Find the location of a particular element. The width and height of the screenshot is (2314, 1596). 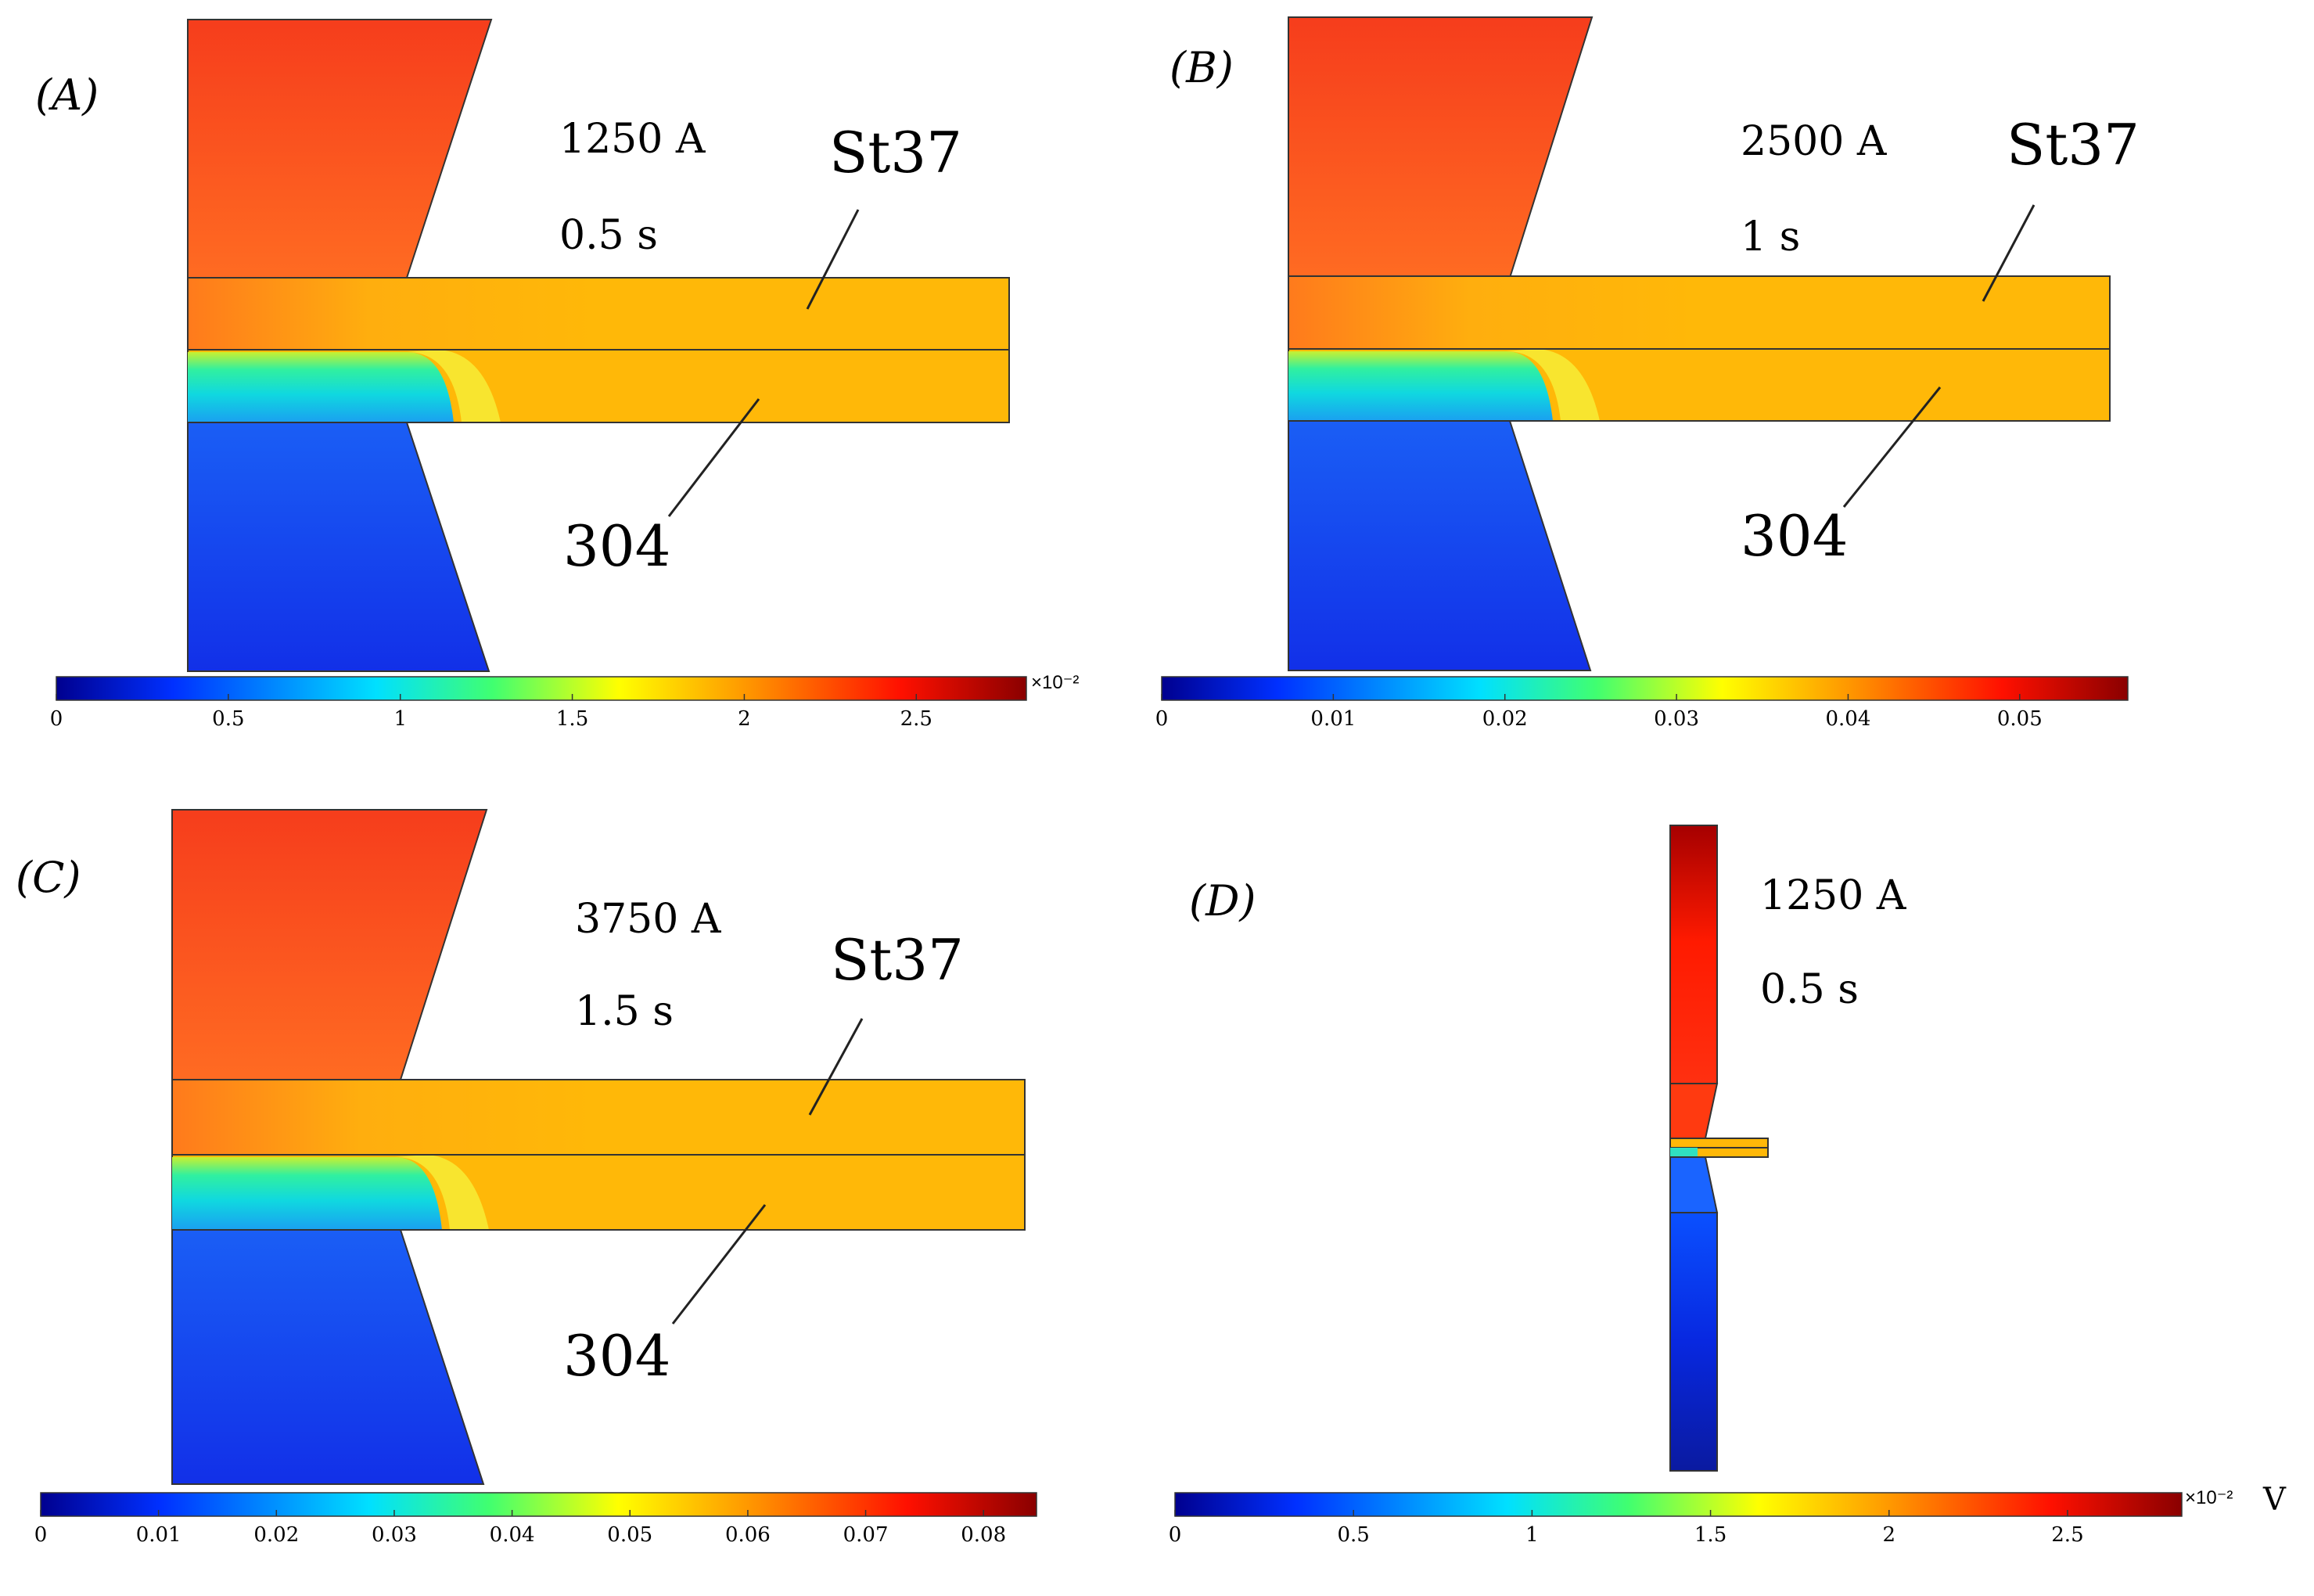

upper-sheet is located at coordinates (1719, 1143).